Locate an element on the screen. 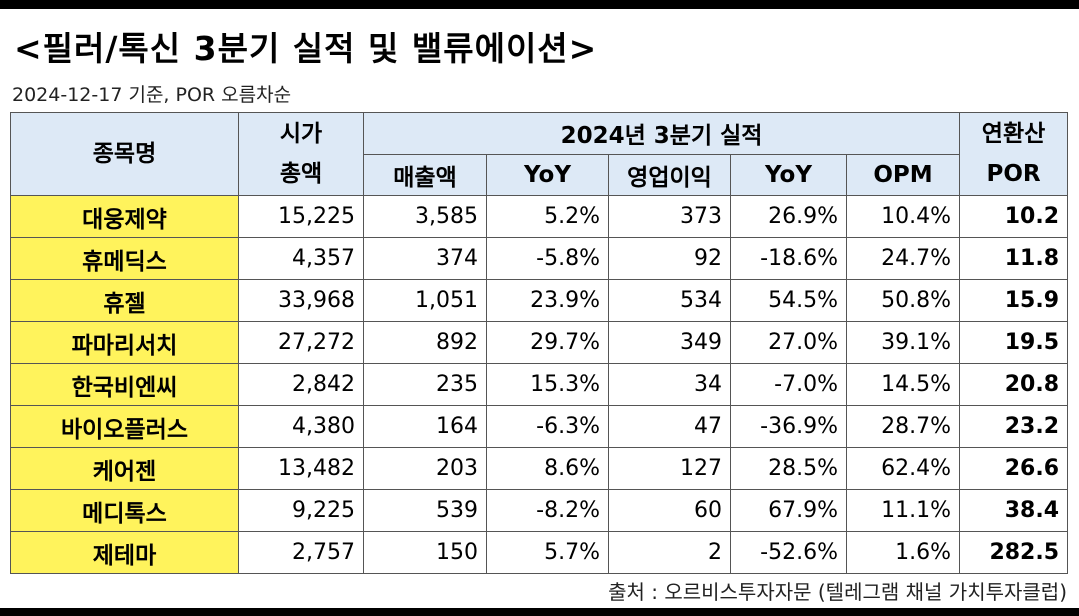 This screenshot has height=616, width=1079. cell-revenue-yoy: 29.7% is located at coordinates (547, 342).